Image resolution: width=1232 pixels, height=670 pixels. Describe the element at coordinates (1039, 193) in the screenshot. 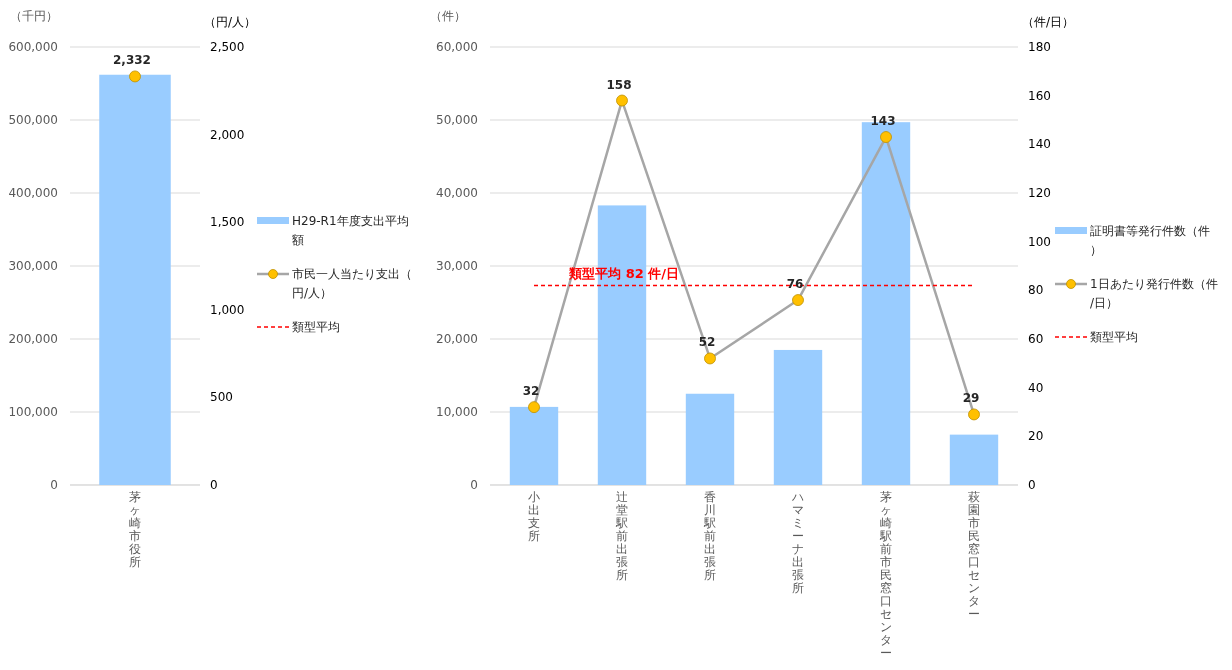

I see `y2-tick-label: 120` at that location.